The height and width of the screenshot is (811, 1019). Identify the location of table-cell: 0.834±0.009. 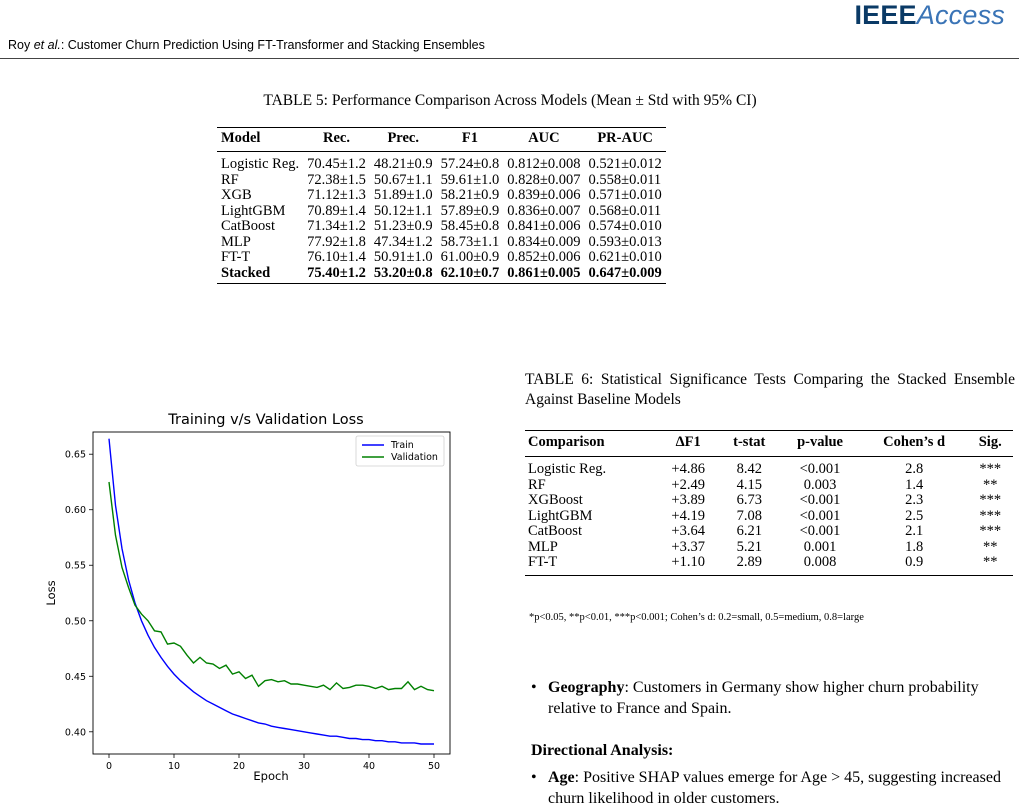
(544, 241).